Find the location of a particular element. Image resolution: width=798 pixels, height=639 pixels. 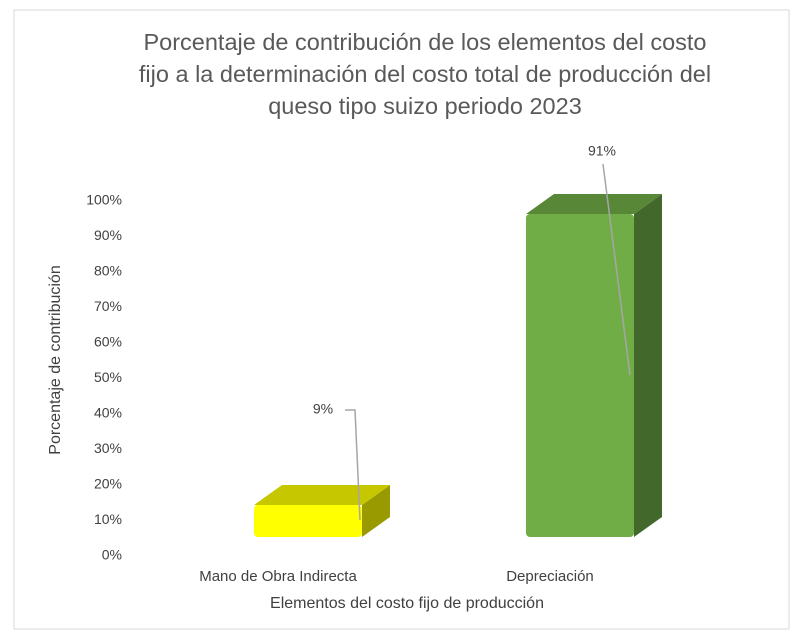

y-tick-label: 100% is located at coordinates (104, 200).